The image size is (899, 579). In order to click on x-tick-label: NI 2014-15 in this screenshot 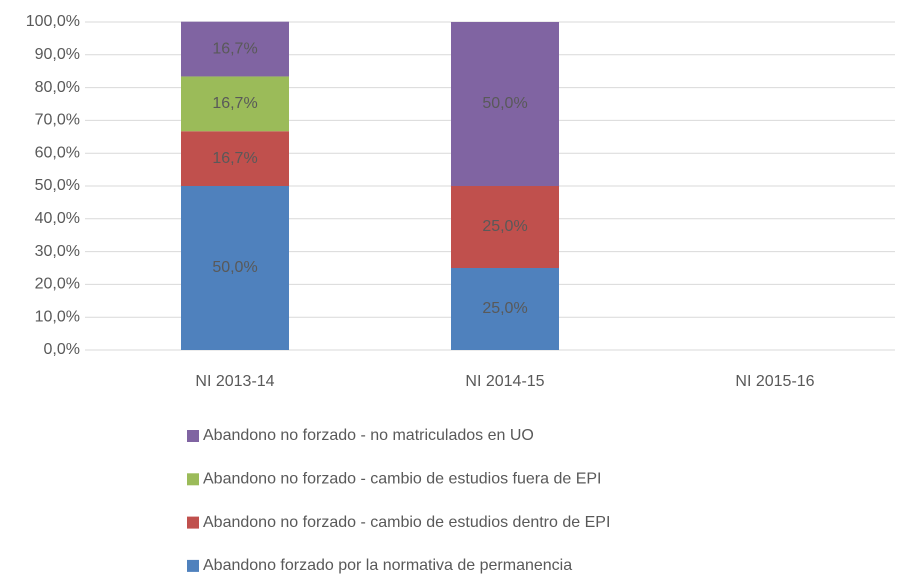, I will do `click(504, 381)`.